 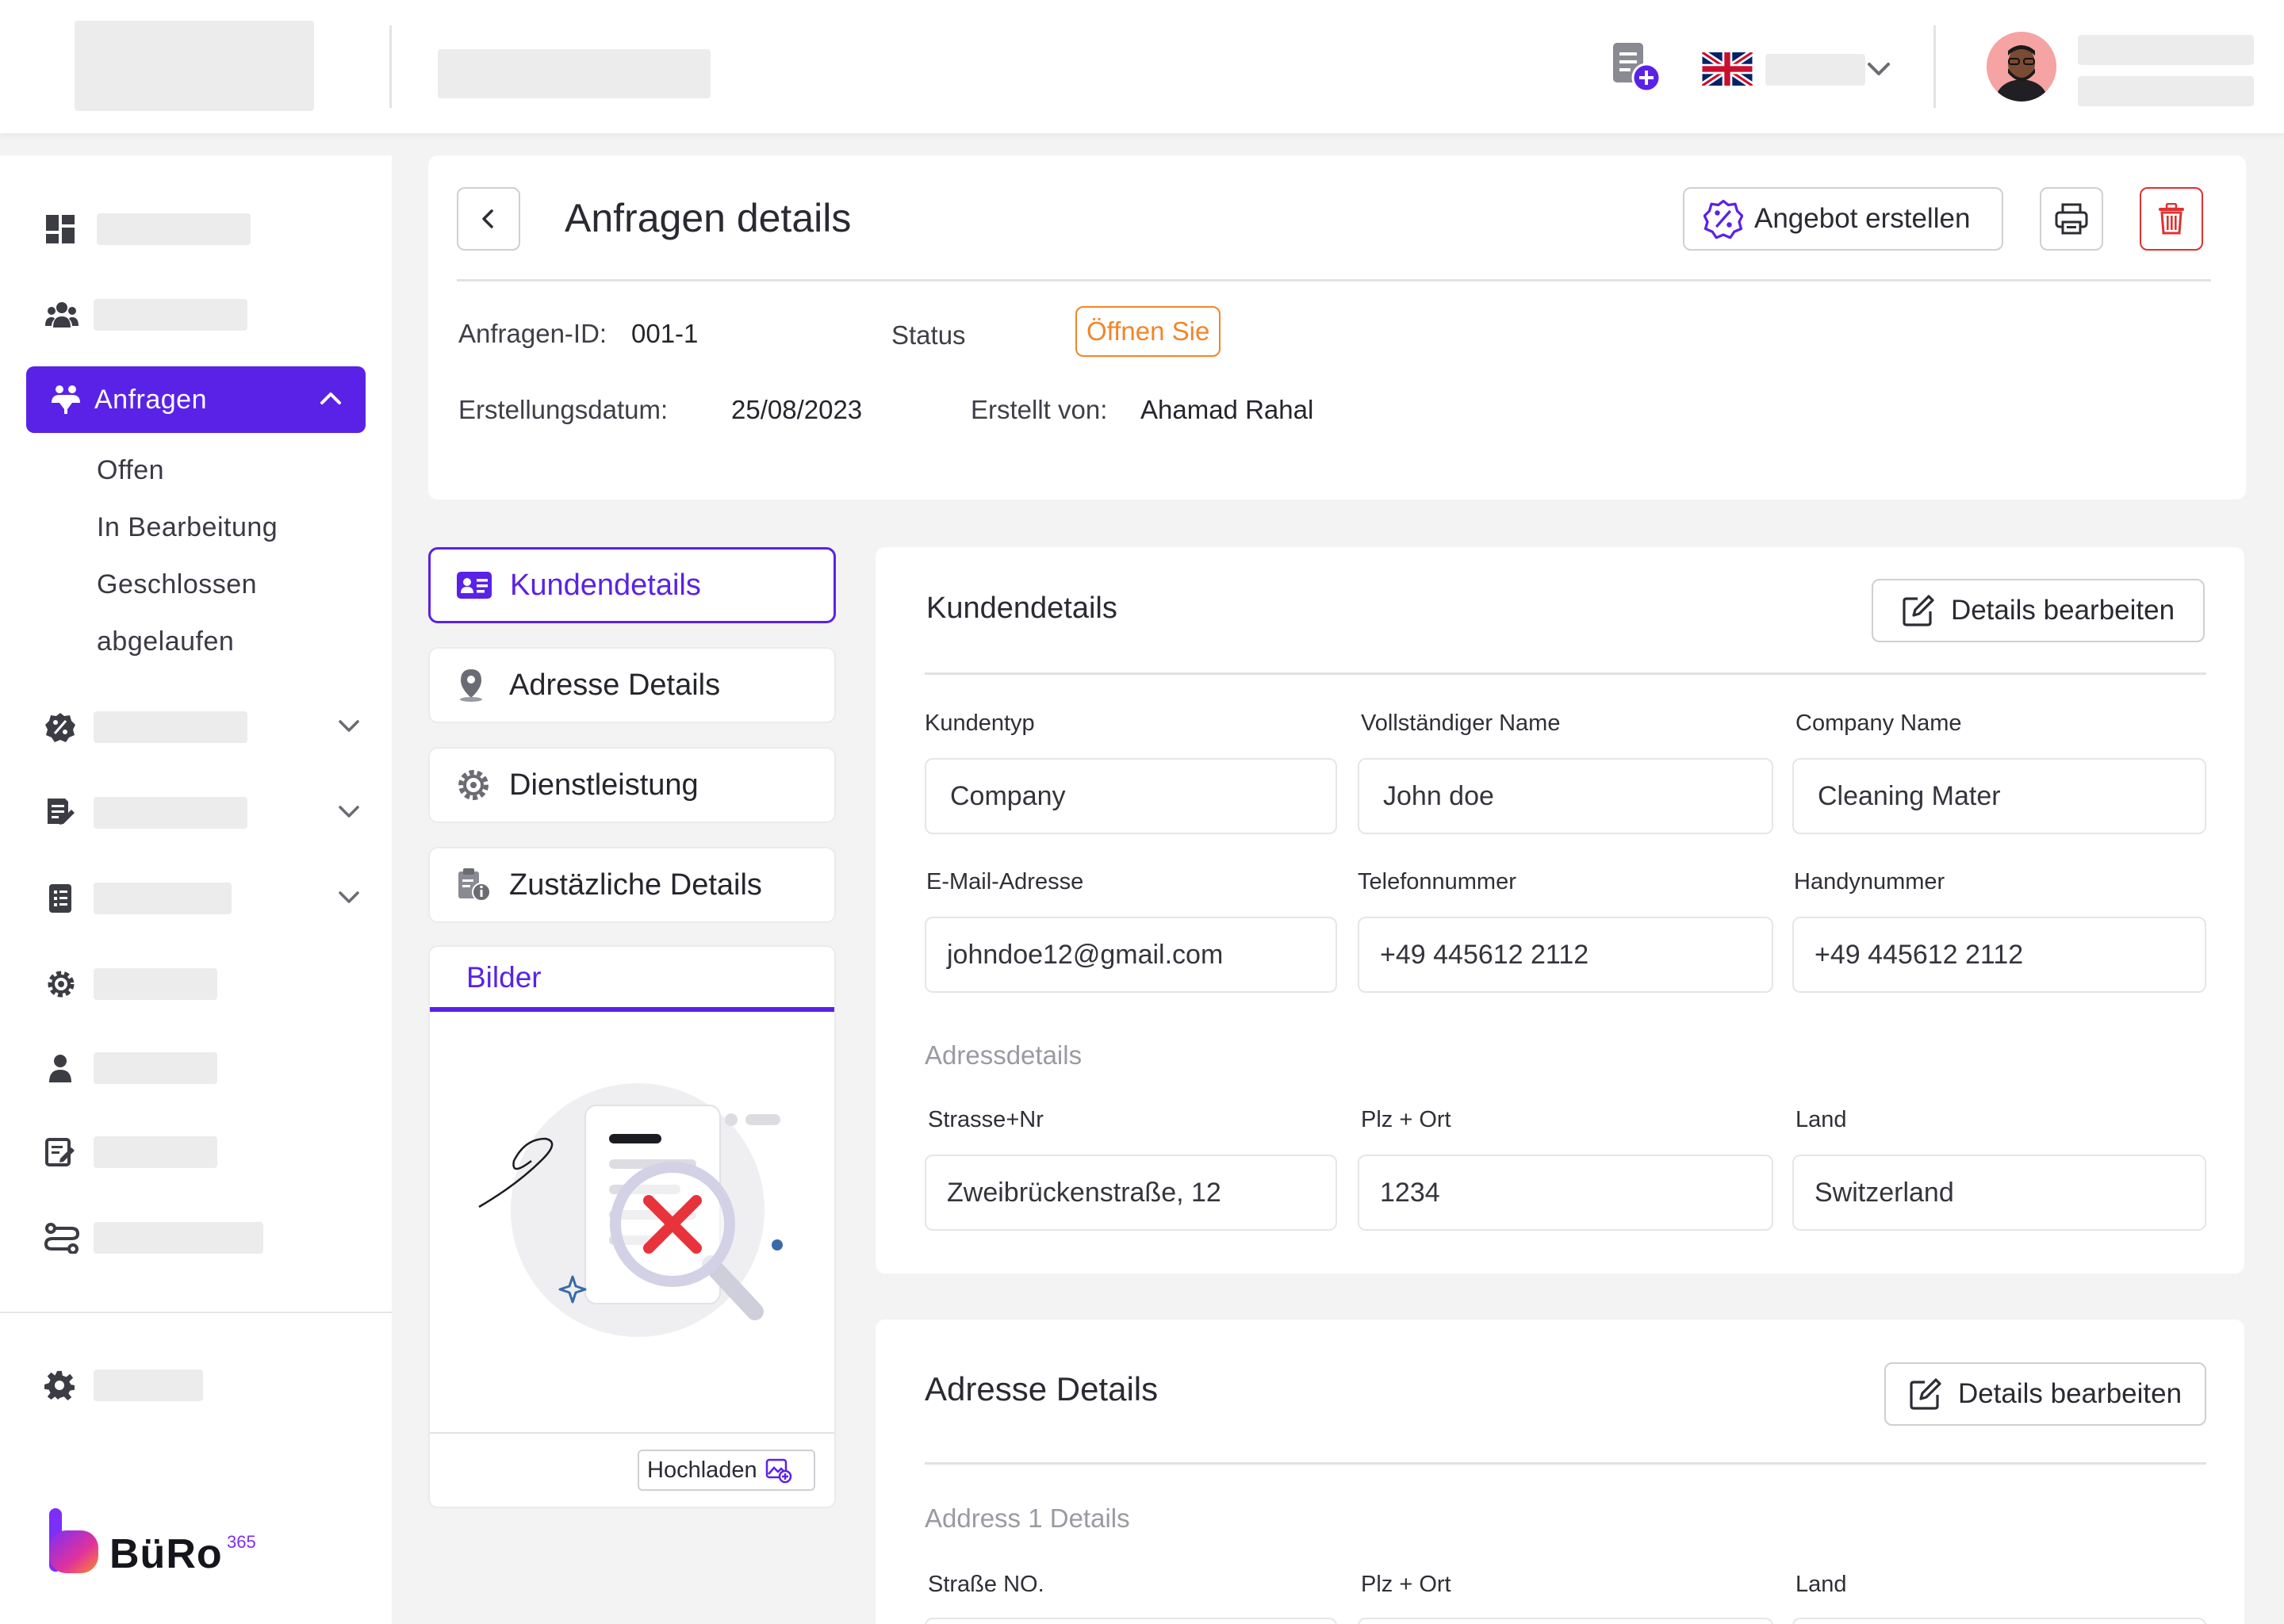 What do you see at coordinates (65, 1152) in the screenshot?
I see `notes-edit-icon` at bounding box center [65, 1152].